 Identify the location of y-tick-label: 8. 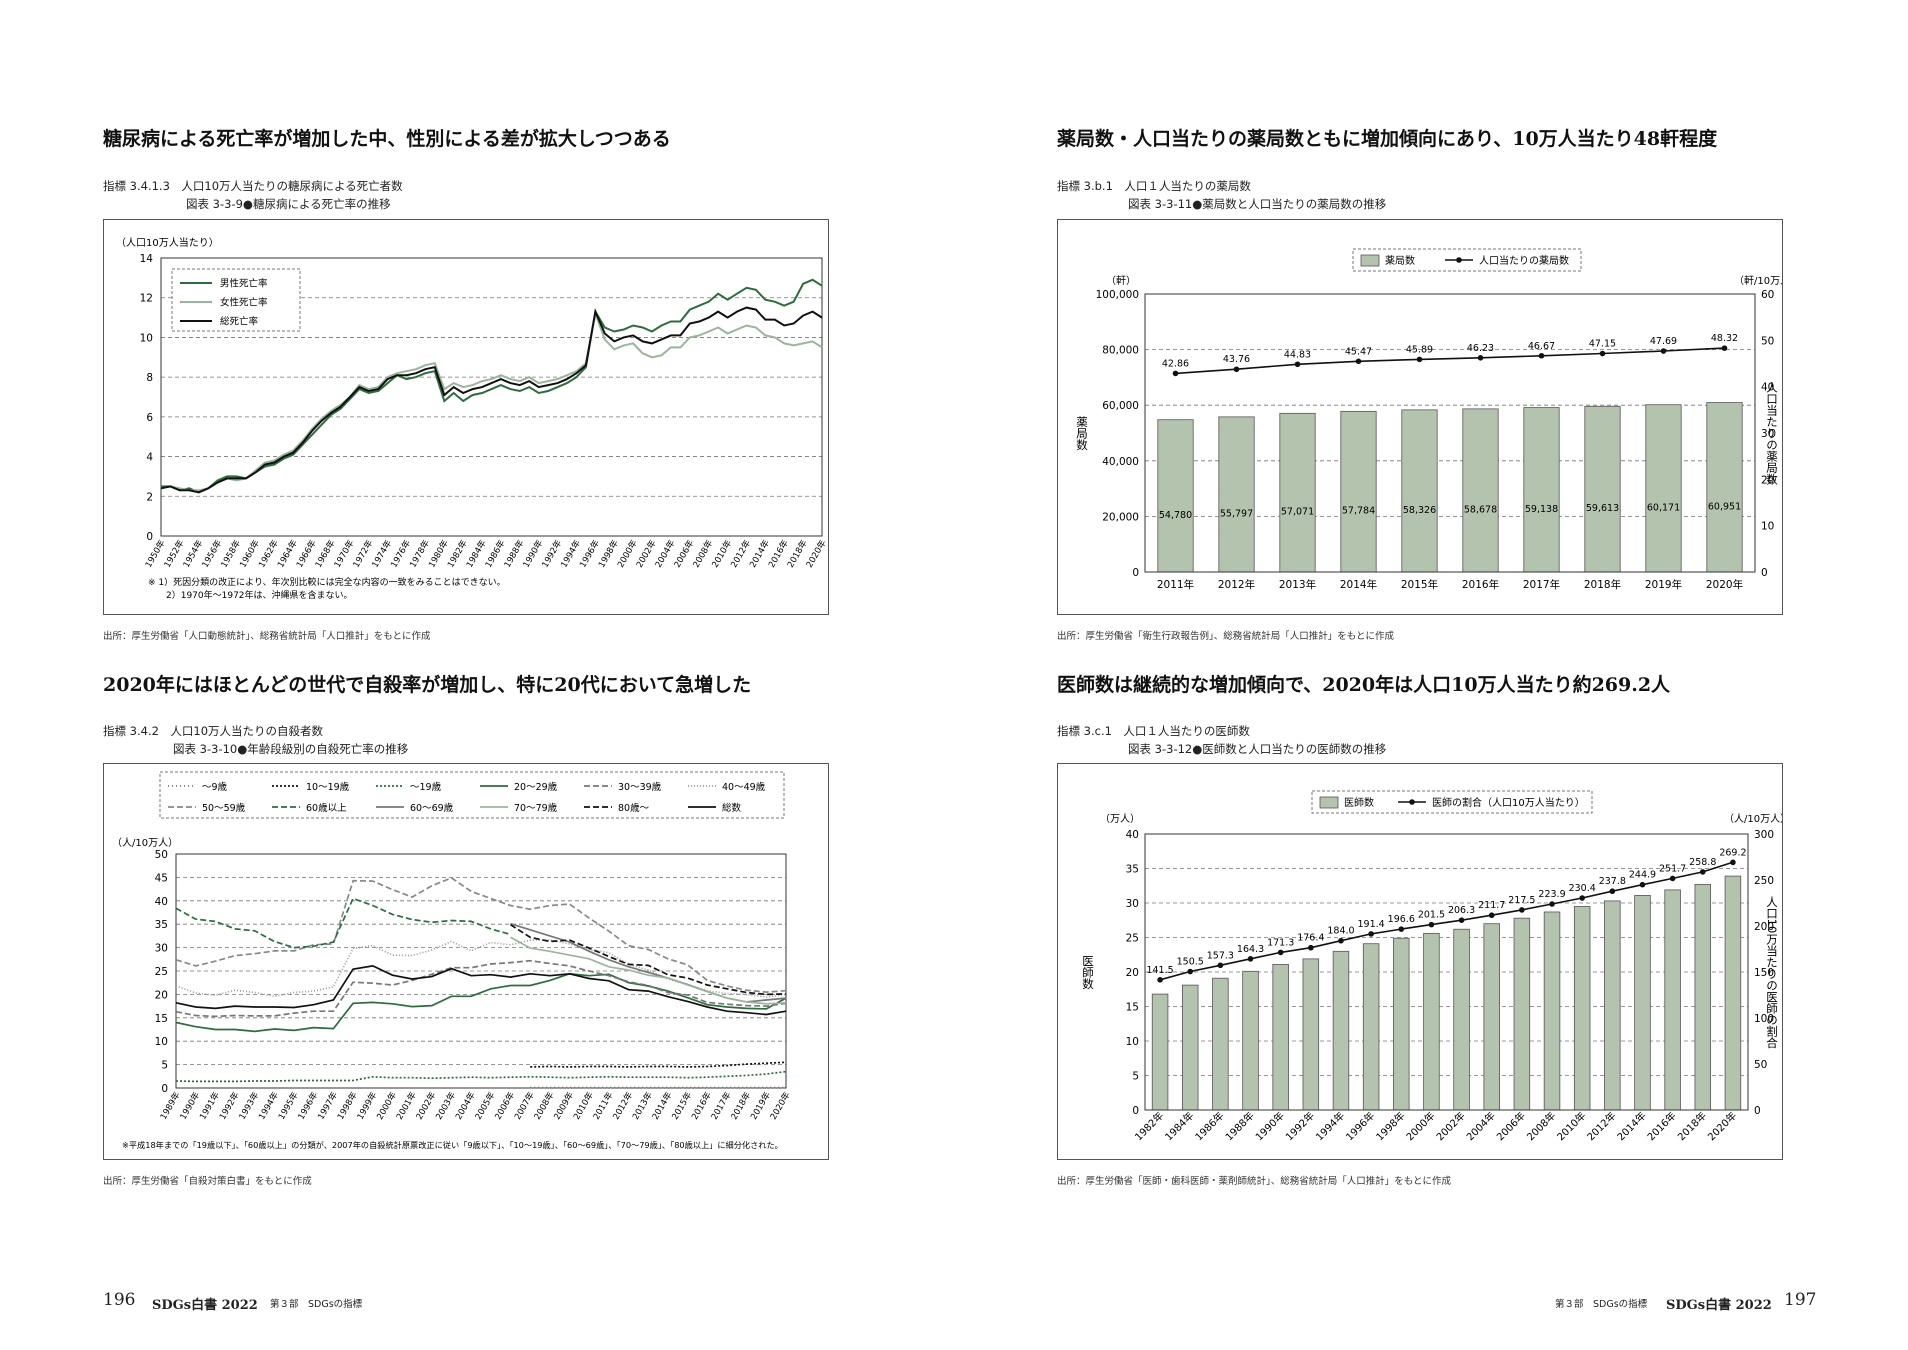
(149, 378).